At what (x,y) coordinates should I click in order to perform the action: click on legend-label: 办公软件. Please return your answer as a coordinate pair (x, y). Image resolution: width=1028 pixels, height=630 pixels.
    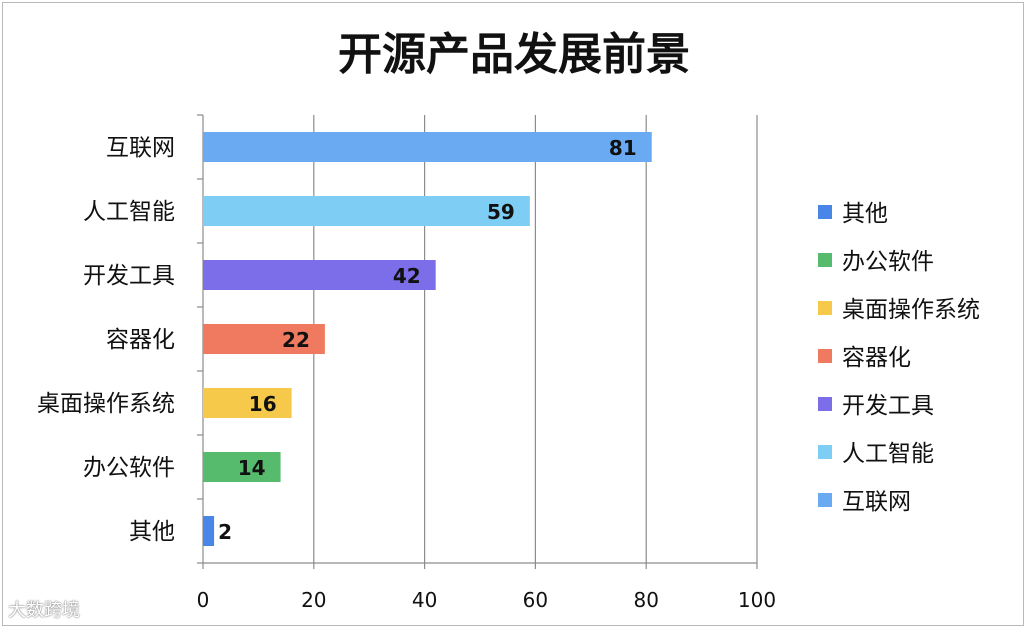
    Looking at the image, I should click on (888, 262).